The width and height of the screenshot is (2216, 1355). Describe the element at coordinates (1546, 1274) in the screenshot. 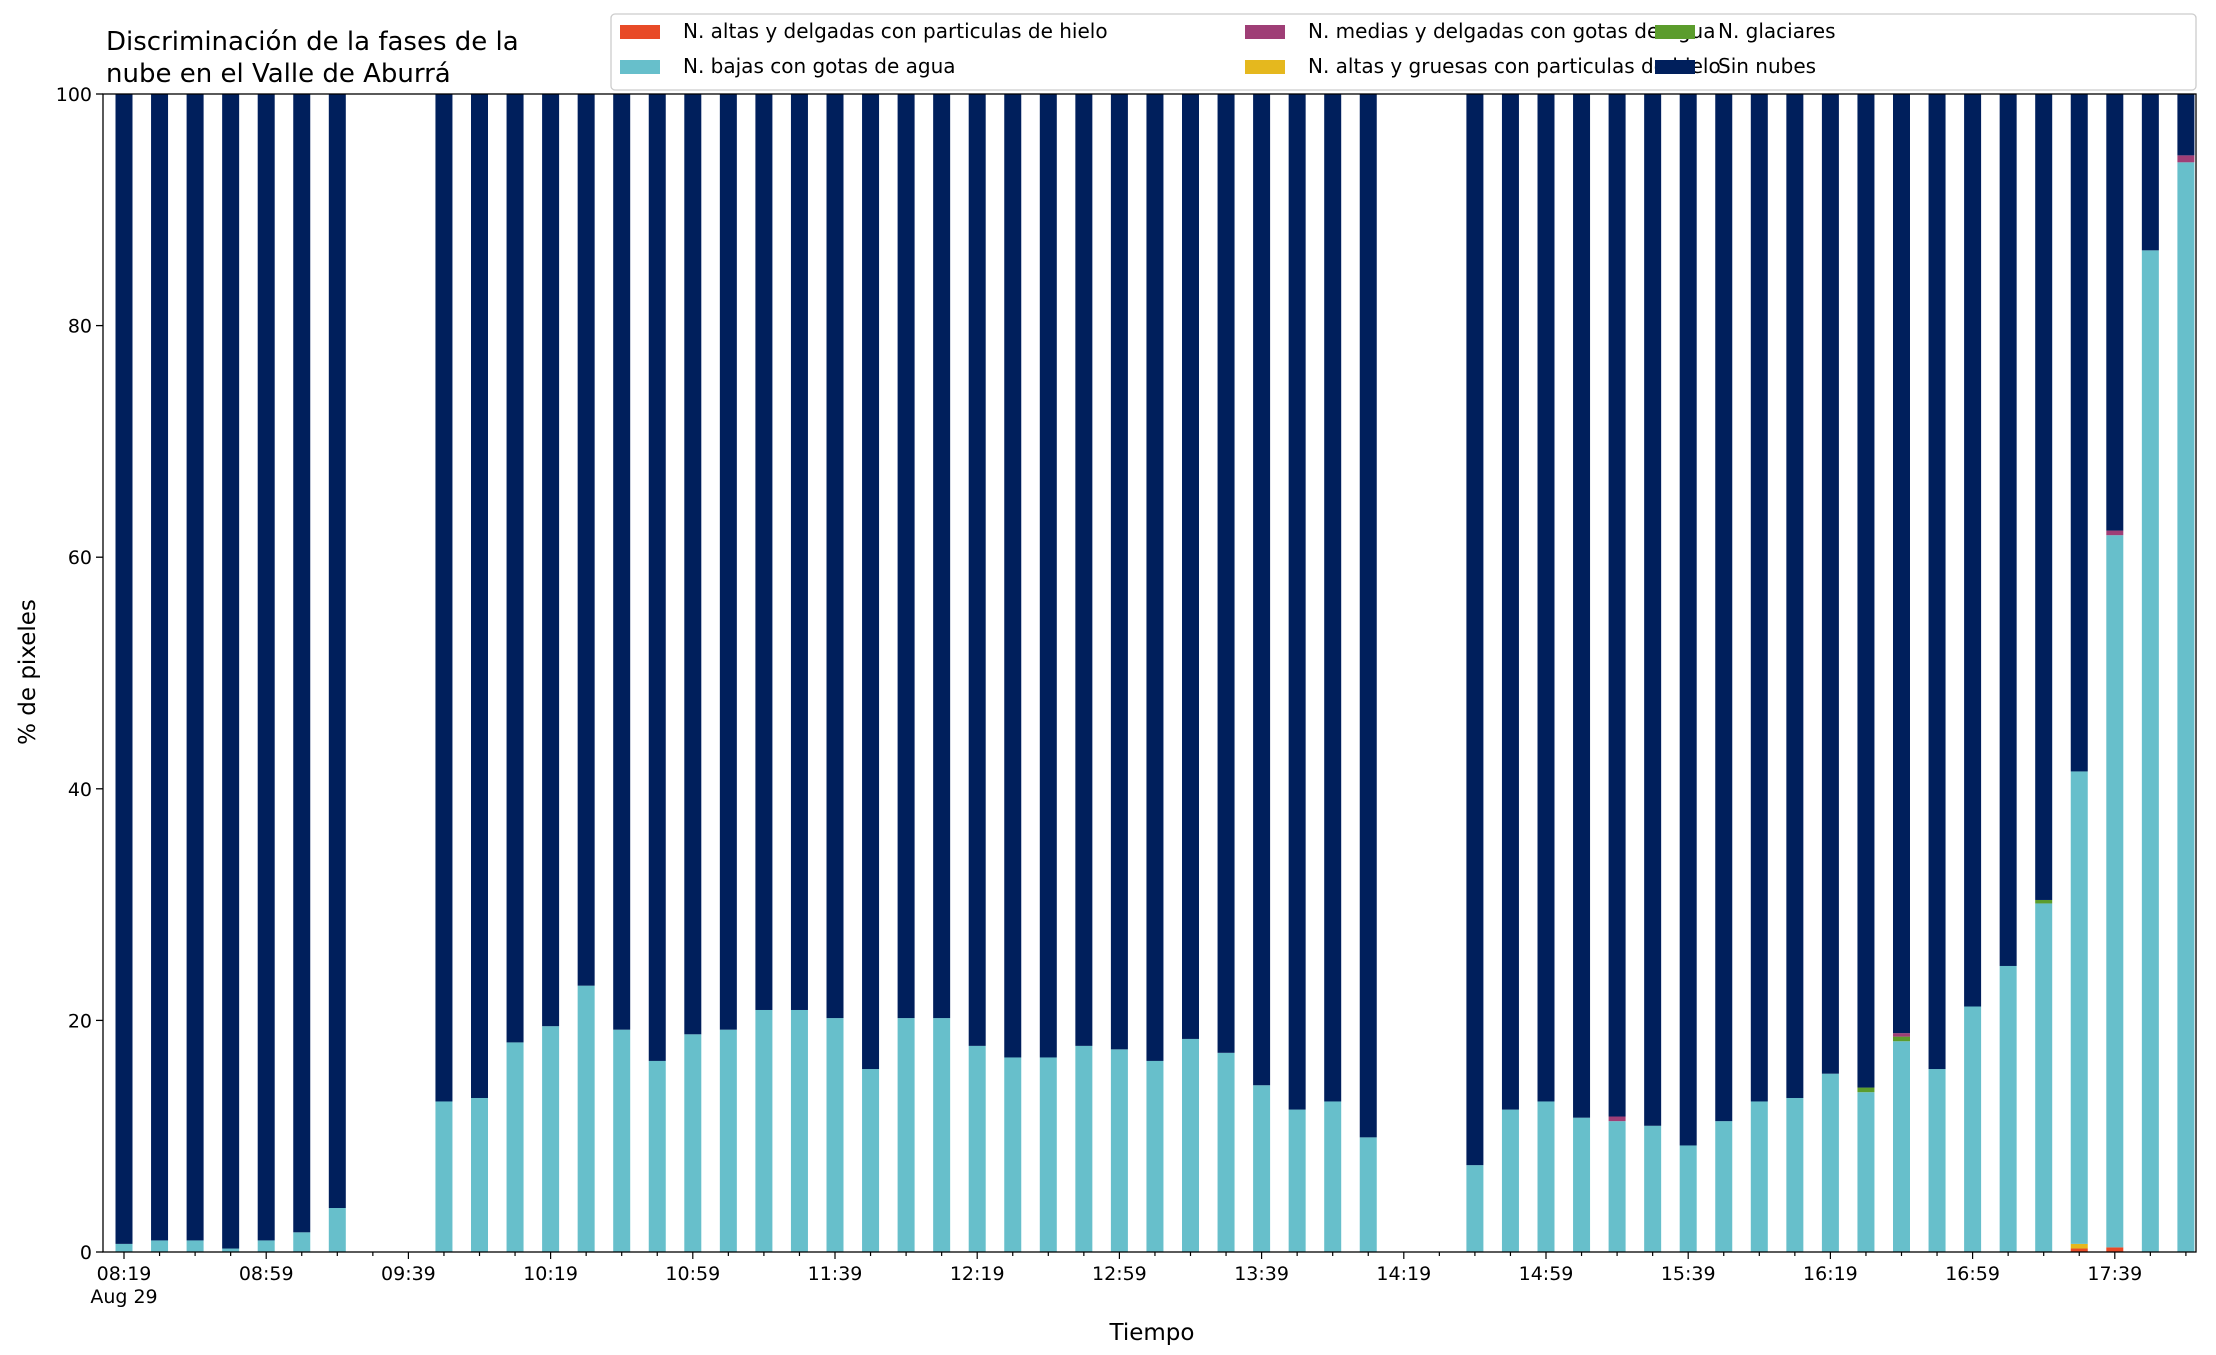

I see `x-tick-label-10: 14:59` at that location.